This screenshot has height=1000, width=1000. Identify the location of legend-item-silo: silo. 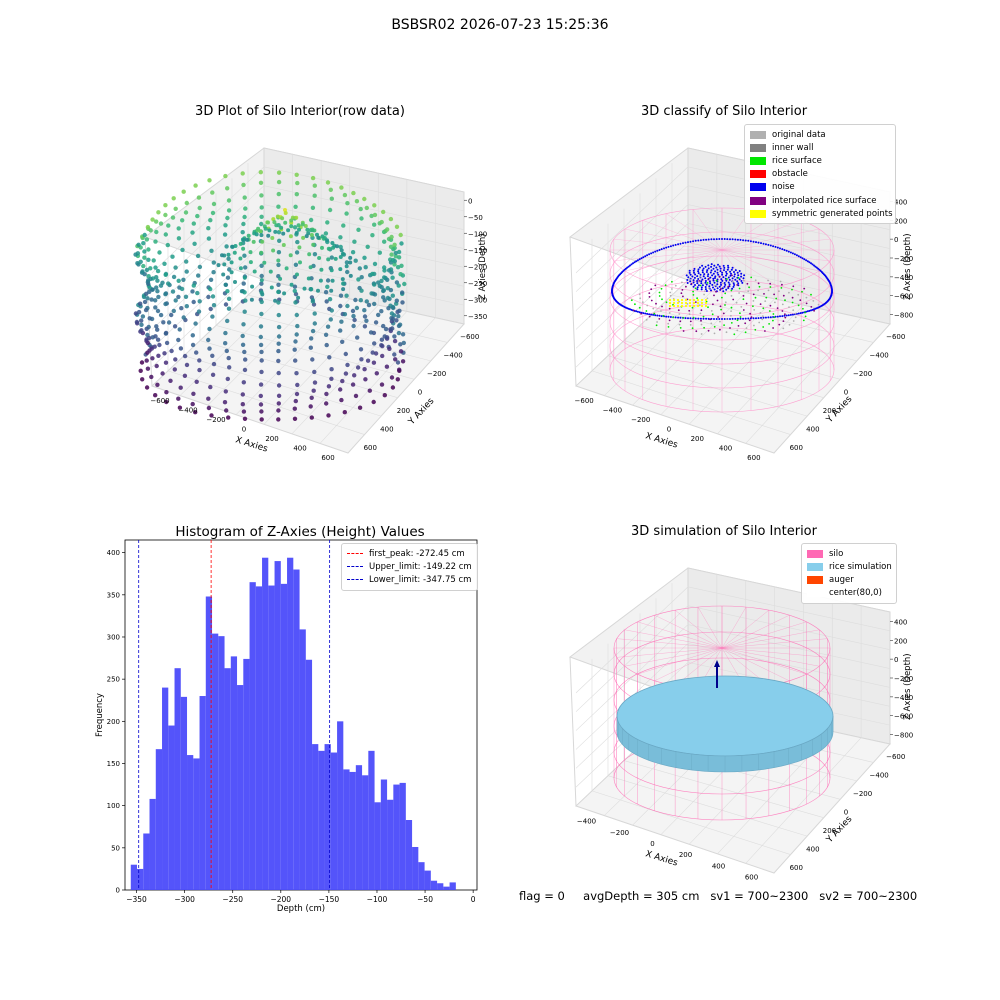
(849, 553).